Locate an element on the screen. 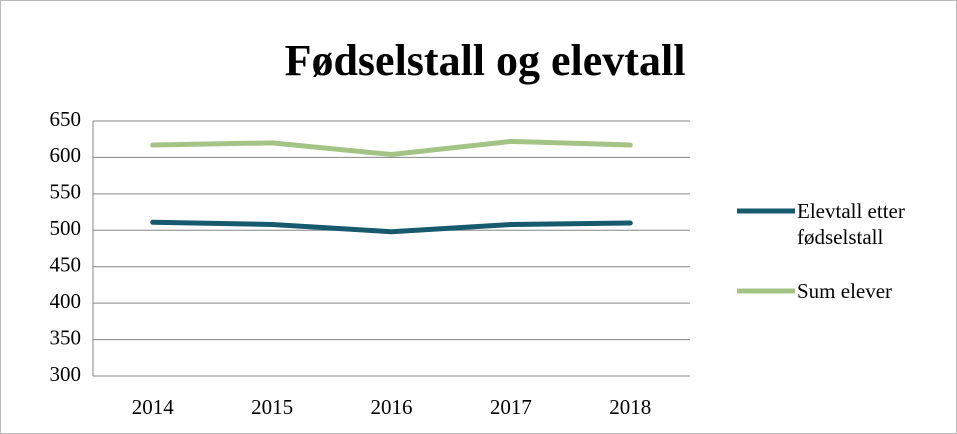 This screenshot has height=434, width=957. x-tick-label: 2015 is located at coordinates (272, 407).